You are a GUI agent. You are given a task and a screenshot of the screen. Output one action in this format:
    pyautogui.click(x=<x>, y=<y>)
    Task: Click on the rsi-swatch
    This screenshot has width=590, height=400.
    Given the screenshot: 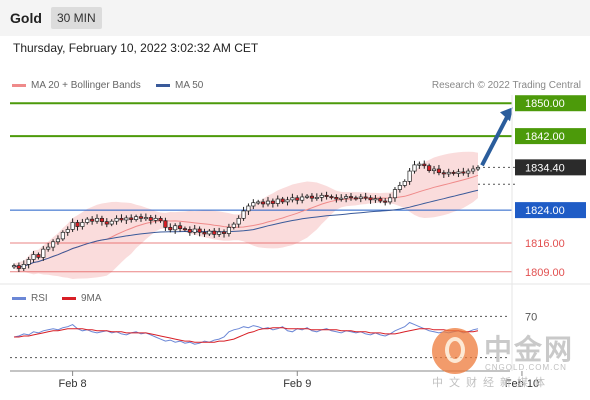 What is the action you would take?
    pyautogui.click(x=19, y=298)
    